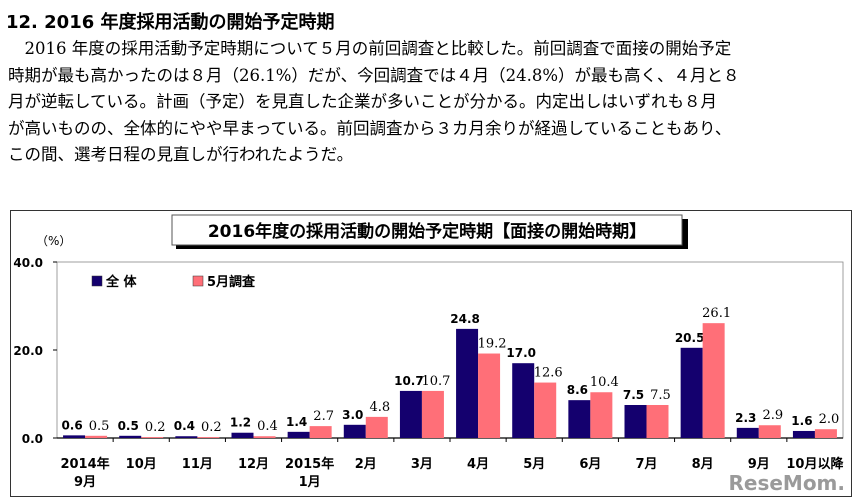  Describe the element at coordinates (422, 464) in the screenshot. I see `x-tick-label: 3月` at that location.